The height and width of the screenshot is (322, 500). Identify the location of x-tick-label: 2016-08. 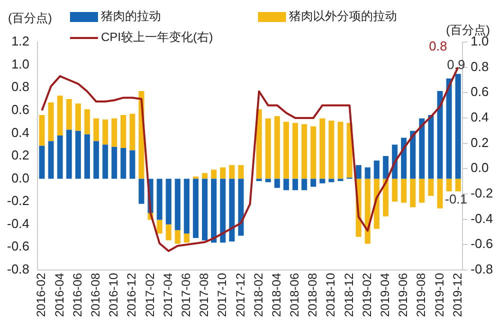
(95, 295).